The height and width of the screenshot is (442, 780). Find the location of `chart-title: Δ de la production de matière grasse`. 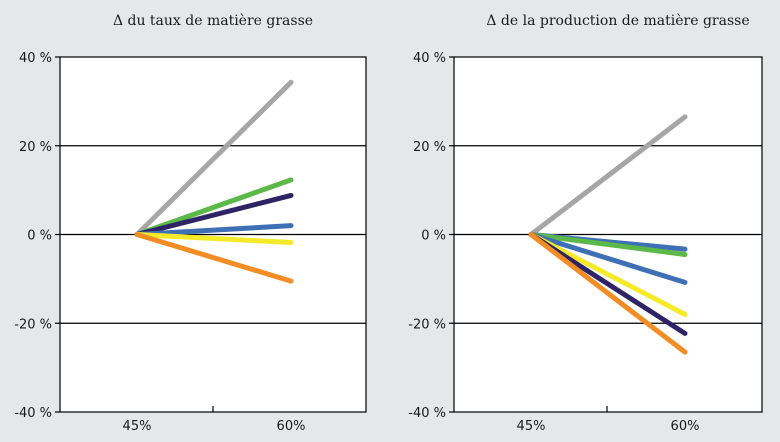

chart-title: Δ de la production de matière grasse is located at coordinates (617, 21).